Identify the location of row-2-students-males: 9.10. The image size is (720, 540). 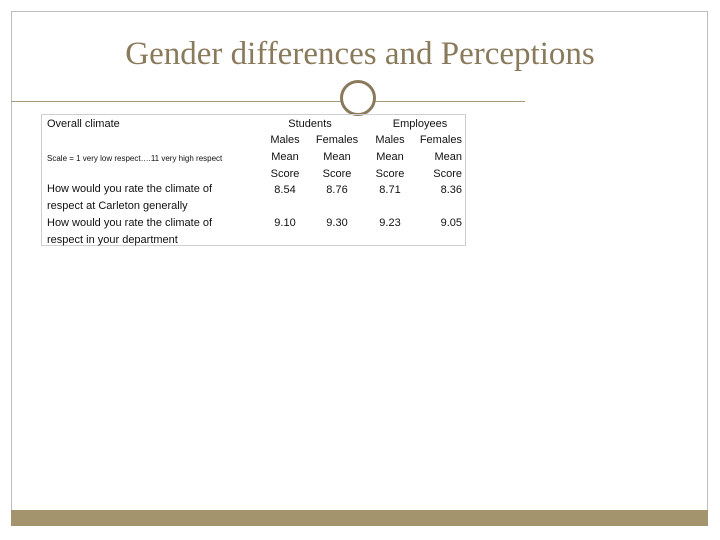
(285, 223).